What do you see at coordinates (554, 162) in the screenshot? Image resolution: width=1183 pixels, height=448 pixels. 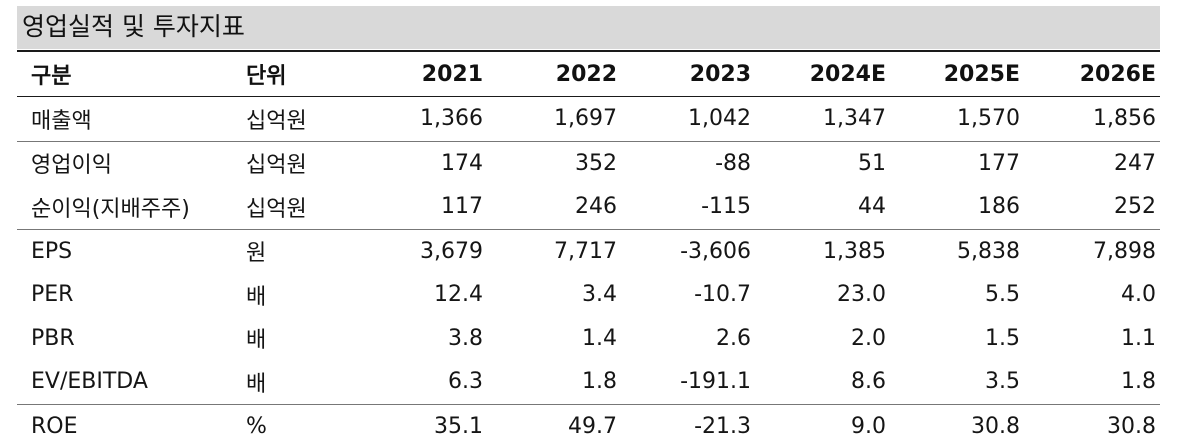 I see `value-cell: 352` at bounding box center [554, 162].